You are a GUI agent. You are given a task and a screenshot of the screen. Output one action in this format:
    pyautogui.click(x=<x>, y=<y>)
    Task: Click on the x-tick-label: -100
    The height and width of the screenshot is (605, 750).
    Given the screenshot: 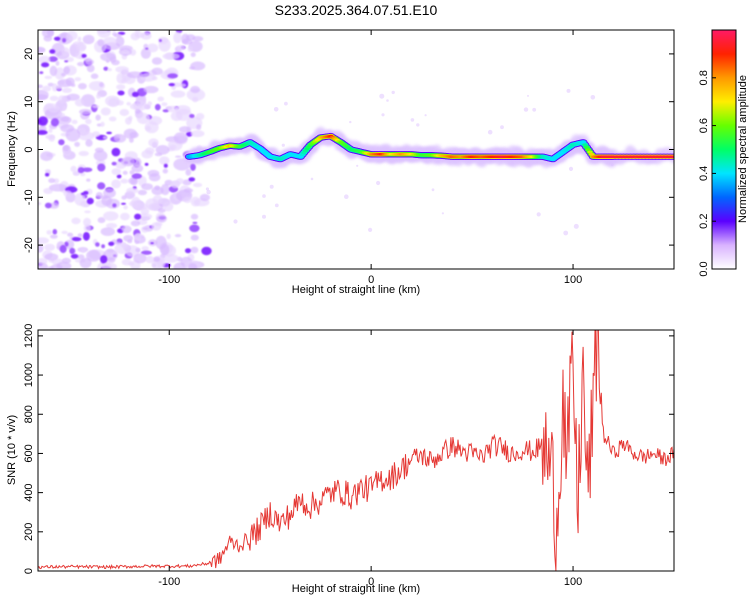 What is the action you would take?
    pyautogui.click(x=169, y=280)
    